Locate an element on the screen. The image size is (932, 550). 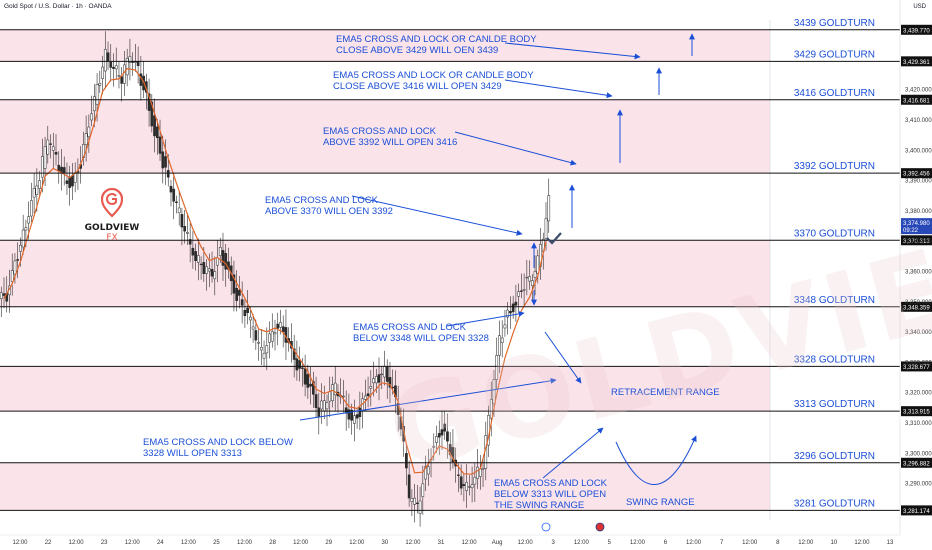
price-tick-label: 3,320.000 is located at coordinates (918, 394).